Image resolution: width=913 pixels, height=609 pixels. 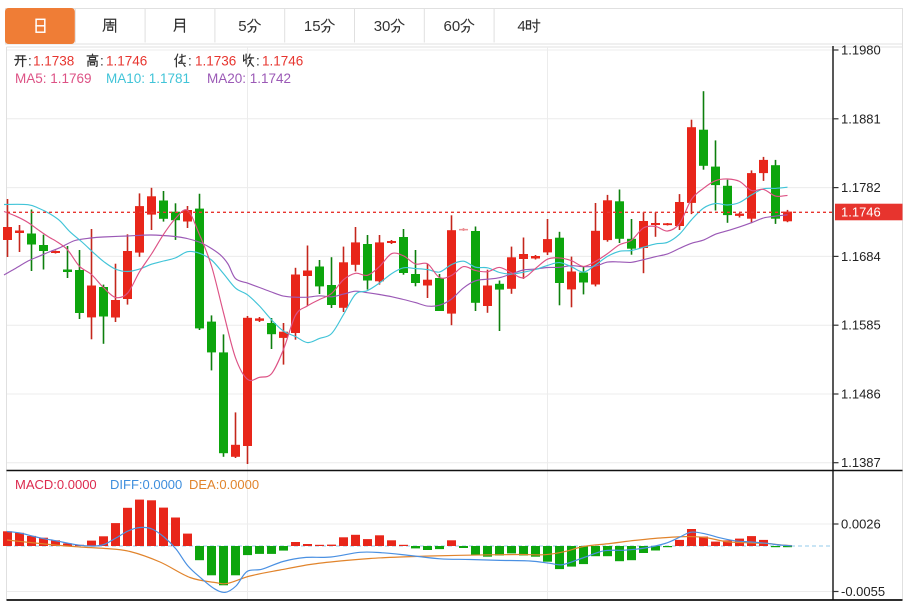 I want to click on svg-text: 4, so click(x=521, y=26).